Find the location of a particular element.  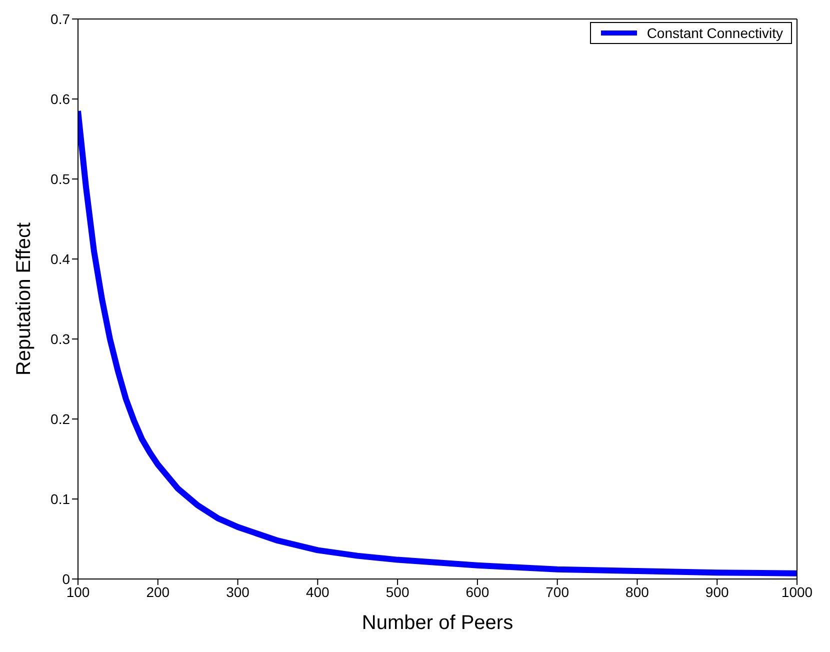

x-tick-label: 200 is located at coordinates (158, 592).